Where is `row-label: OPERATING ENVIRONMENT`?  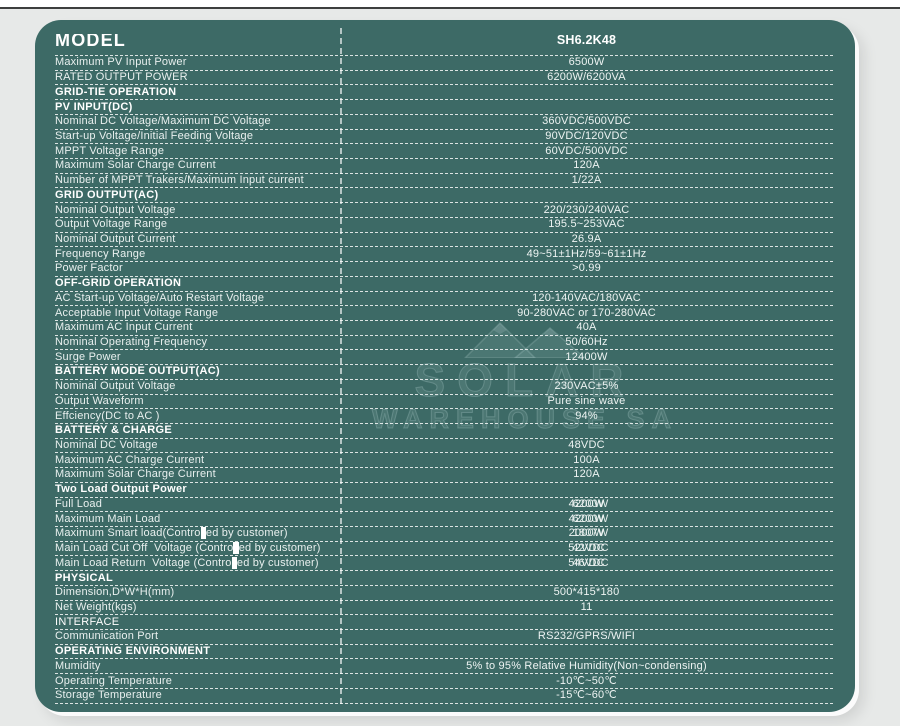
row-label: OPERATING ENVIRONMENT is located at coordinates (133, 651).